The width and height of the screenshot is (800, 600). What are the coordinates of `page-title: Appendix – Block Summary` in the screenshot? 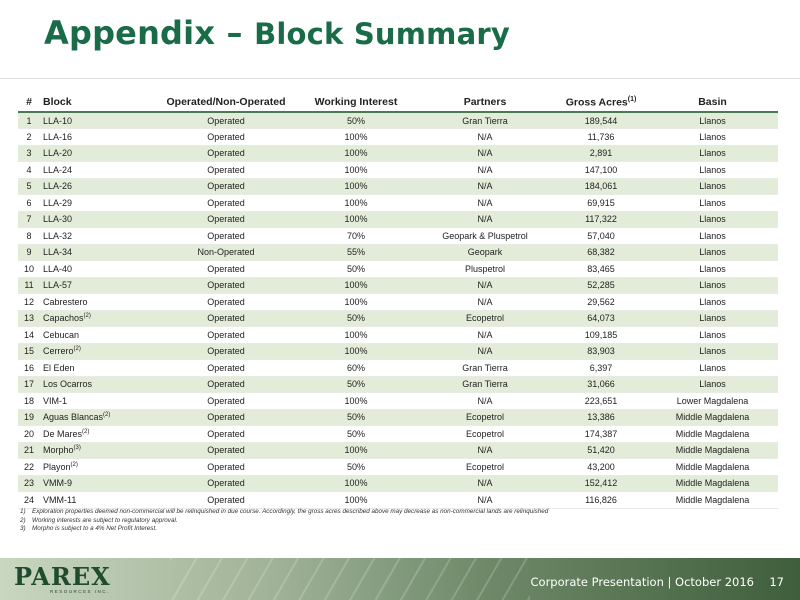 It's located at (277, 33).